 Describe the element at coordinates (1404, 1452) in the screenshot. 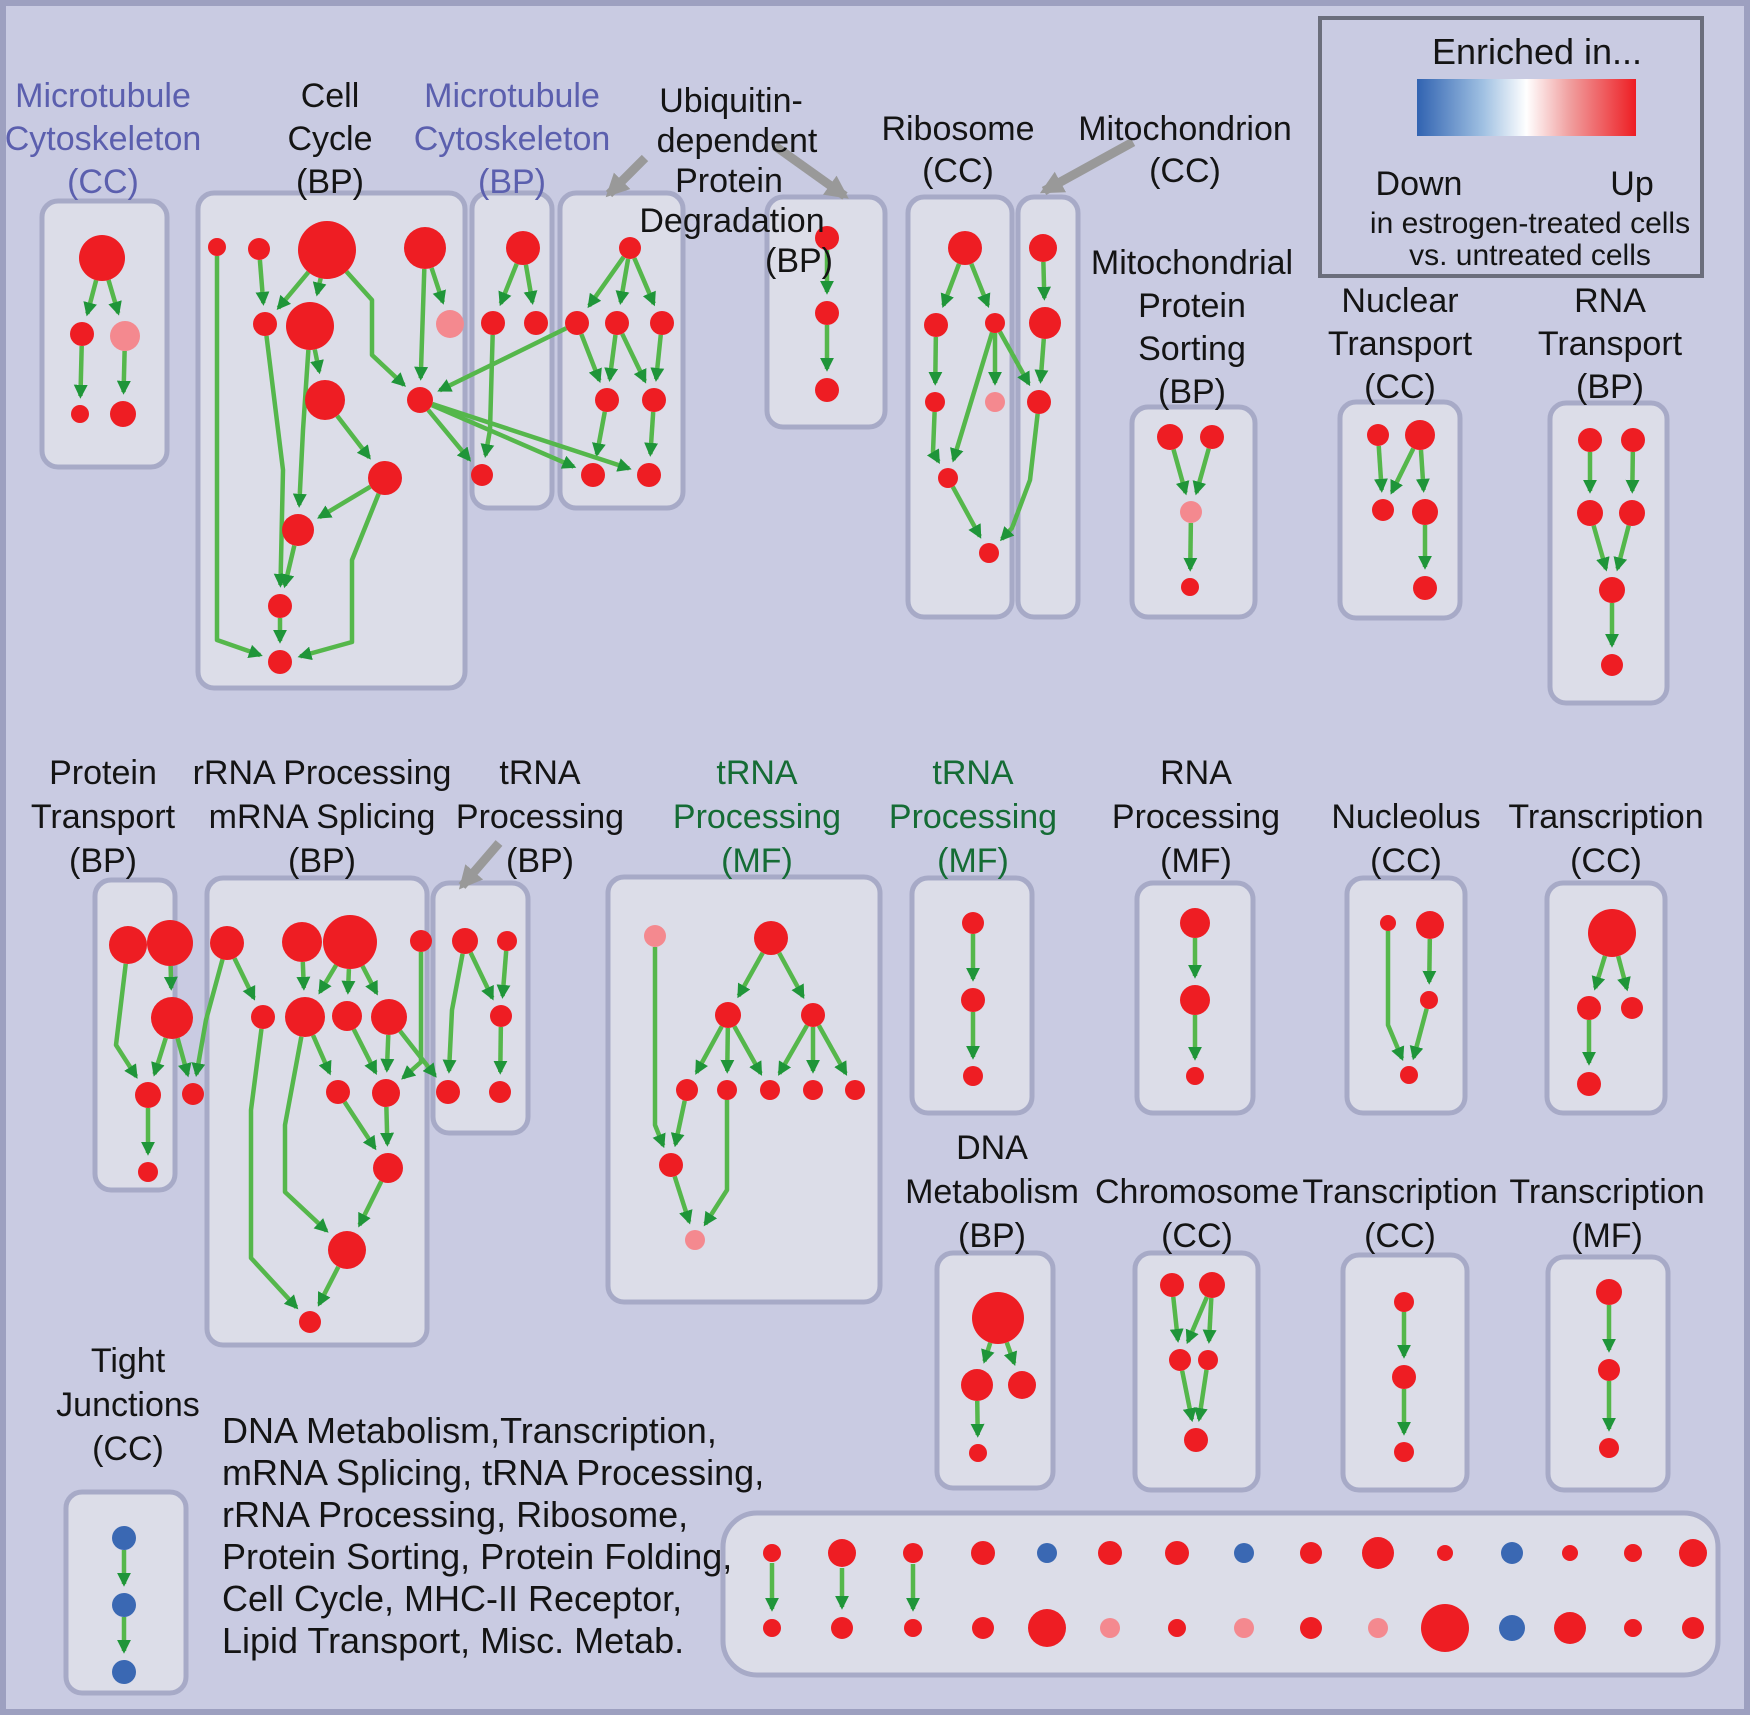

I see `transcription-cc-row3-node-tc3` at that location.